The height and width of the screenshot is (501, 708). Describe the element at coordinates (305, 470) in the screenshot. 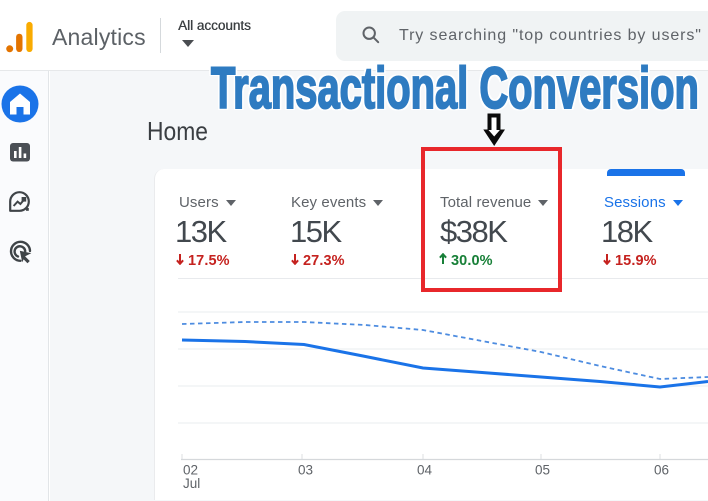

I see `svg-text: 03` at that location.